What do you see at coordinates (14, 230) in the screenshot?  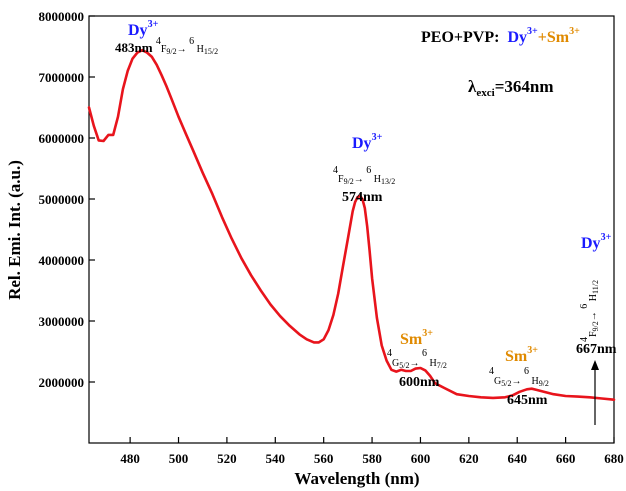 I see `y-axis-label: Rel. Emi. Int. (a.u.)` at bounding box center [14, 230].